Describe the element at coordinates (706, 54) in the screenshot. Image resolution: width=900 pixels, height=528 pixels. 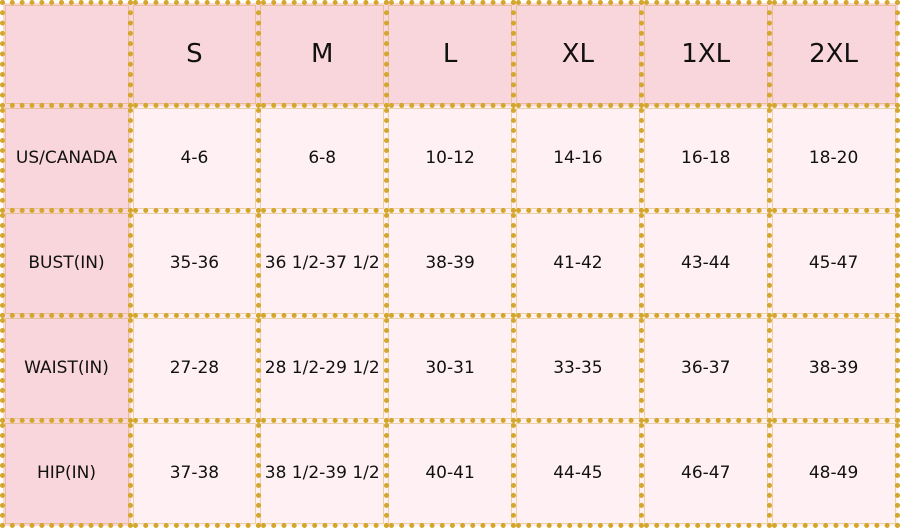
I see `size-header: 1XL` at that location.